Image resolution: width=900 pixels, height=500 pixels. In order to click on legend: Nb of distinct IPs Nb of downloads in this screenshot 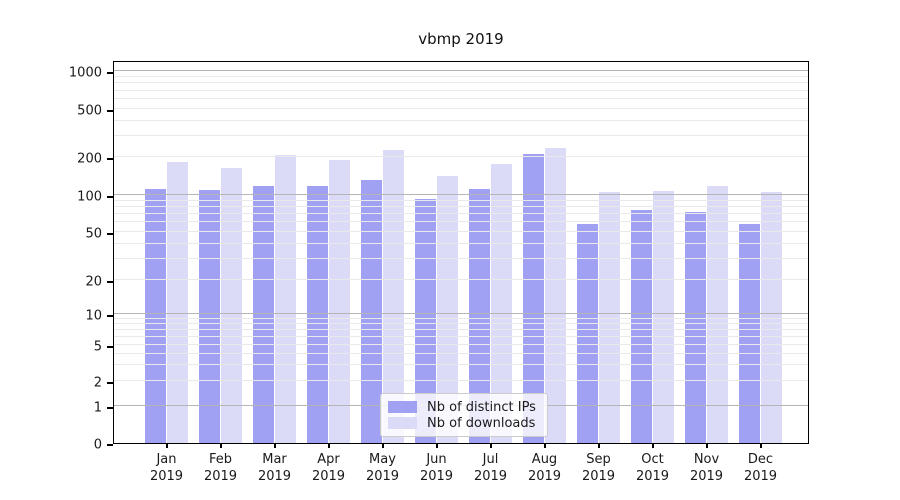, I will do `click(464, 415)`.